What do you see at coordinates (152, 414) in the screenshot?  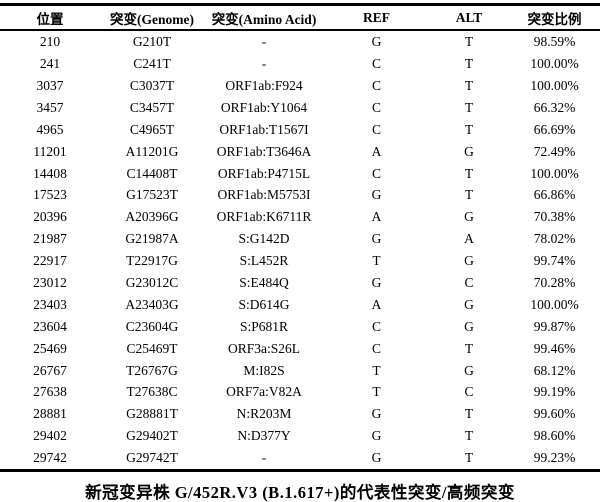 I see `table-cell: G28881T` at bounding box center [152, 414].